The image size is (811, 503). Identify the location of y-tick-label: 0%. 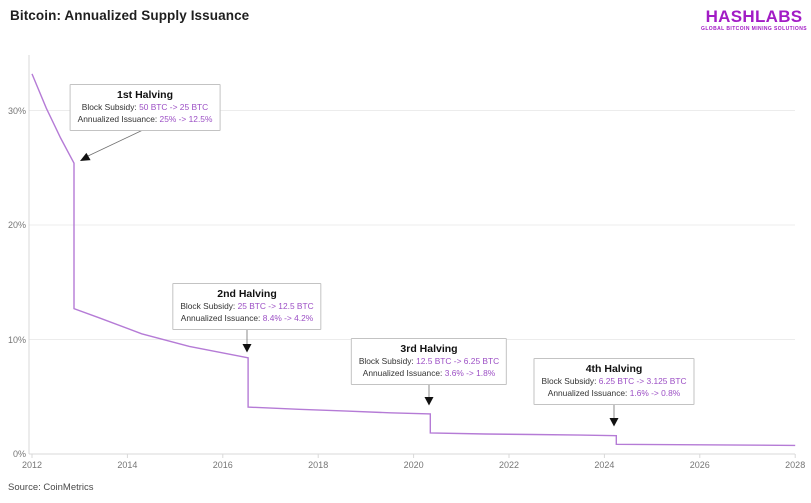
(19, 454).